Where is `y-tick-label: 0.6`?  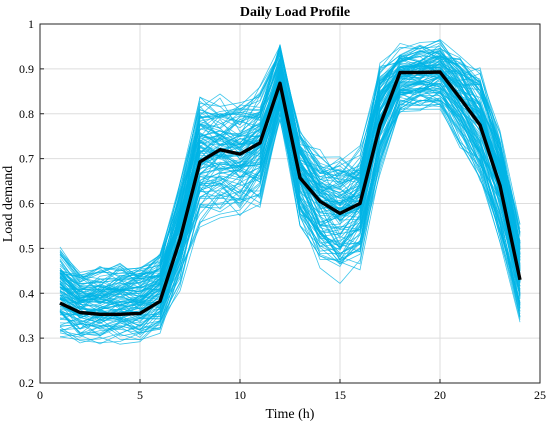 y-tick-label: 0.6 is located at coordinates (26, 204).